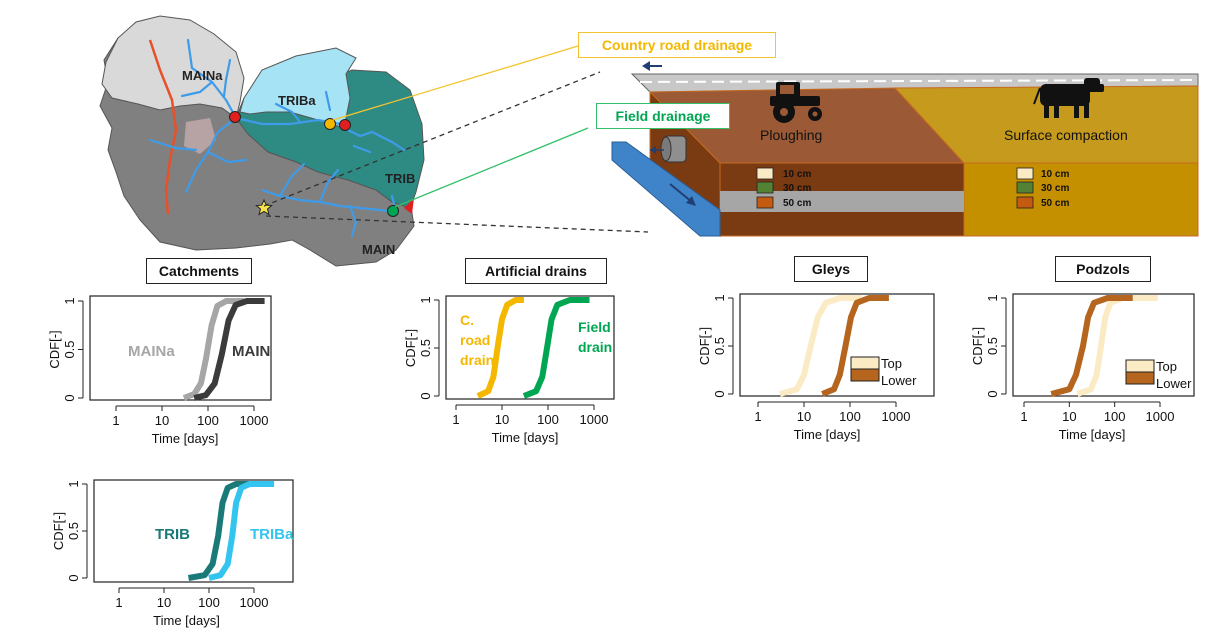 Image resolution: width=1206 pixels, height=641 pixels. What do you see at coordinates (491, 167) in the screenshot?
I see `callout-line-field` at bounding box center [491, 167].